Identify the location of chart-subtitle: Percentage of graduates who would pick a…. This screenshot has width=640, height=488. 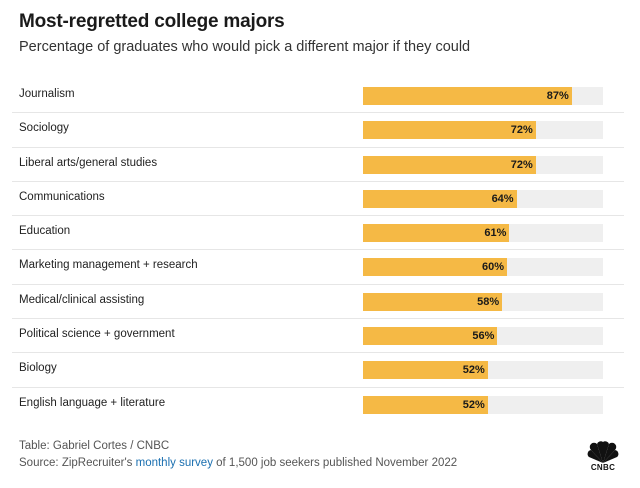
(245, 47).